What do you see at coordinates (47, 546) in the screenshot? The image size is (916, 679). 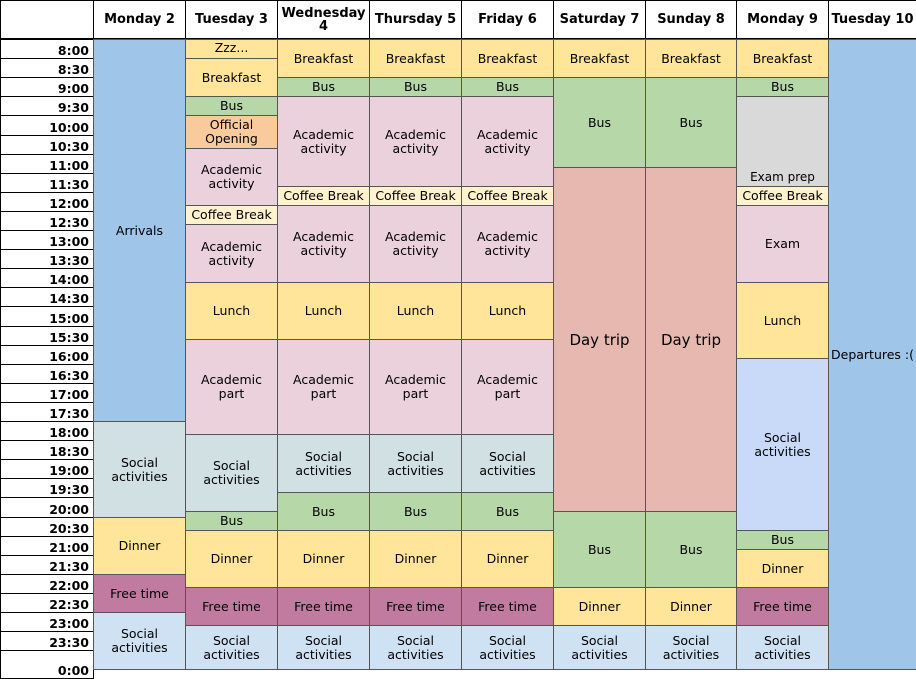 I see `time-label: 21:00` at bounding box center [47, 546].